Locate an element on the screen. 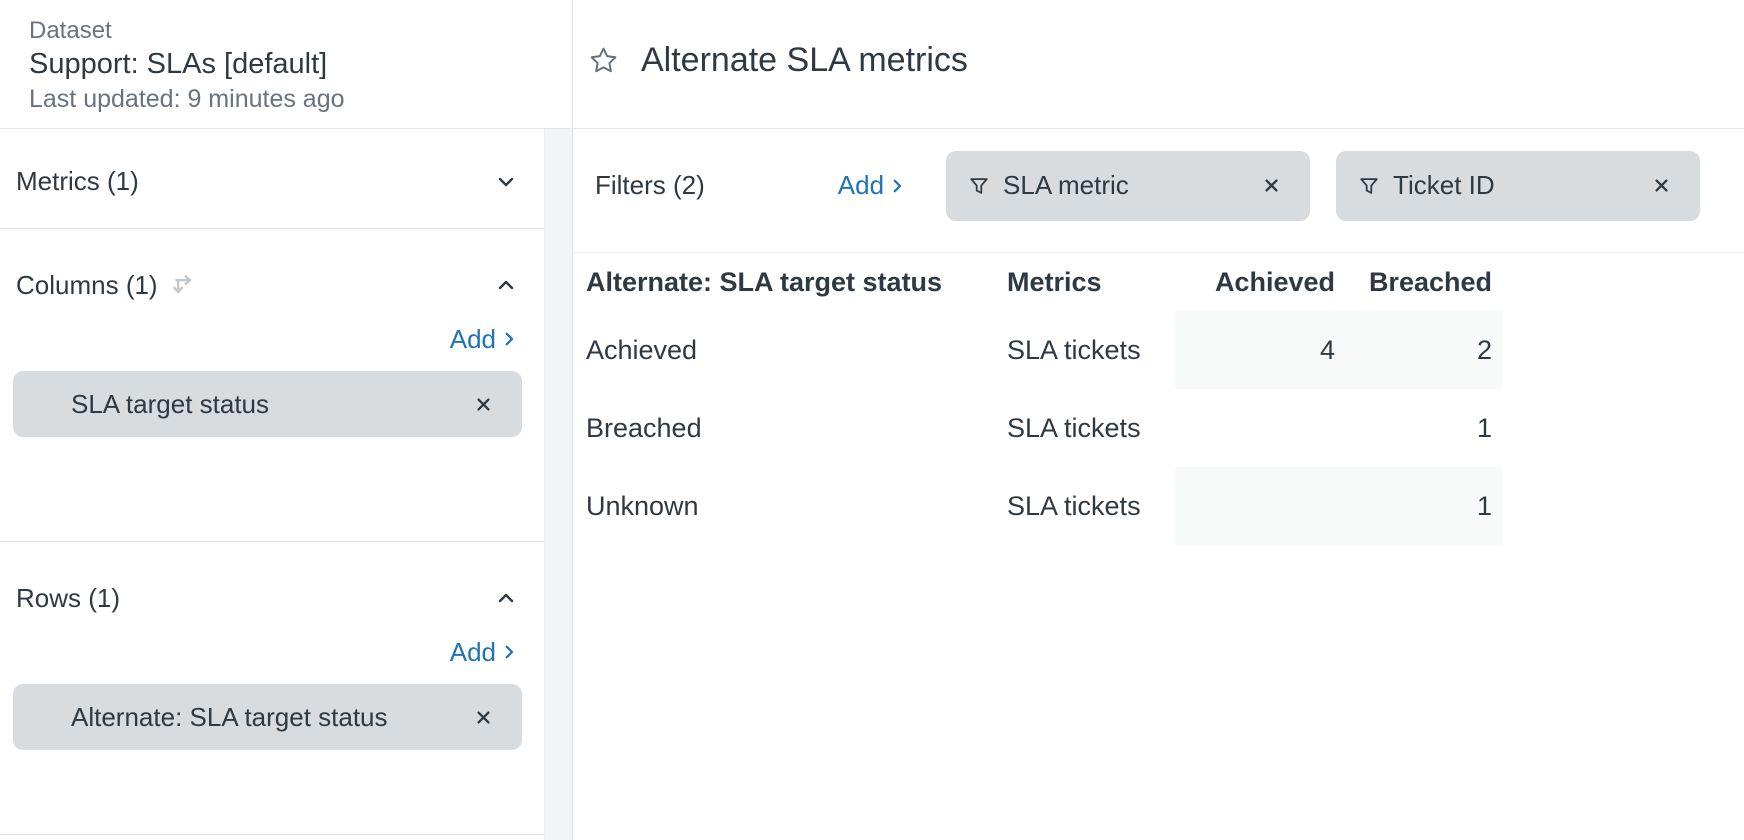 The width and height of the screenshot is (1744, 840). rows-add-row: Add is located at coordinates (267, 652).